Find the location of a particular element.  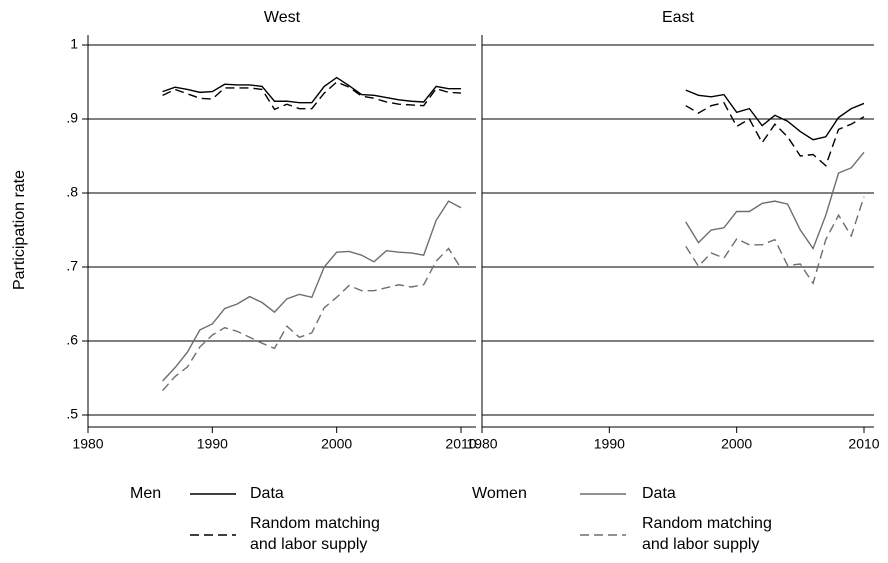

y-tick-label: .9 is located at coordinates (72, 118).